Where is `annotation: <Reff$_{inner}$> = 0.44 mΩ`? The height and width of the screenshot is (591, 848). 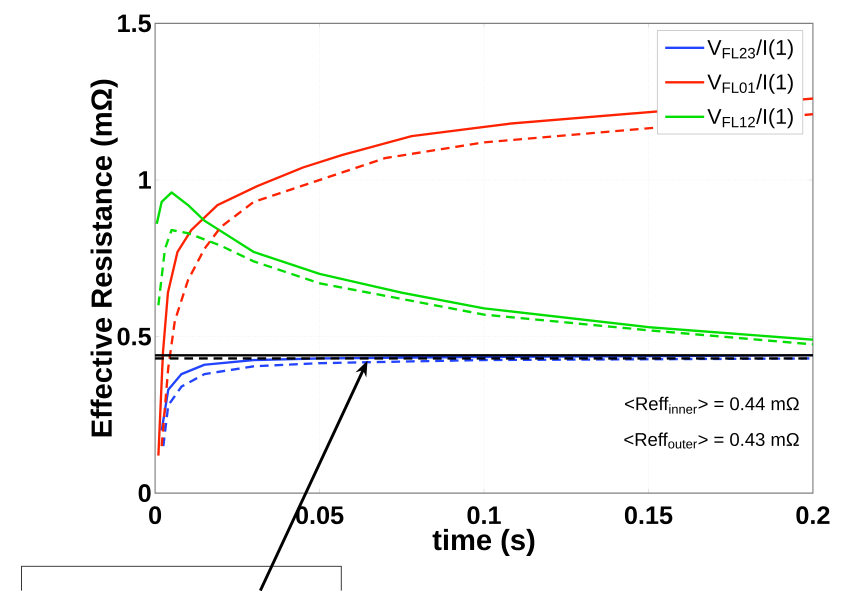
annotation: <Reff$_{inner}$> = 0.44 mΩ is located at coordinates (712, 405).